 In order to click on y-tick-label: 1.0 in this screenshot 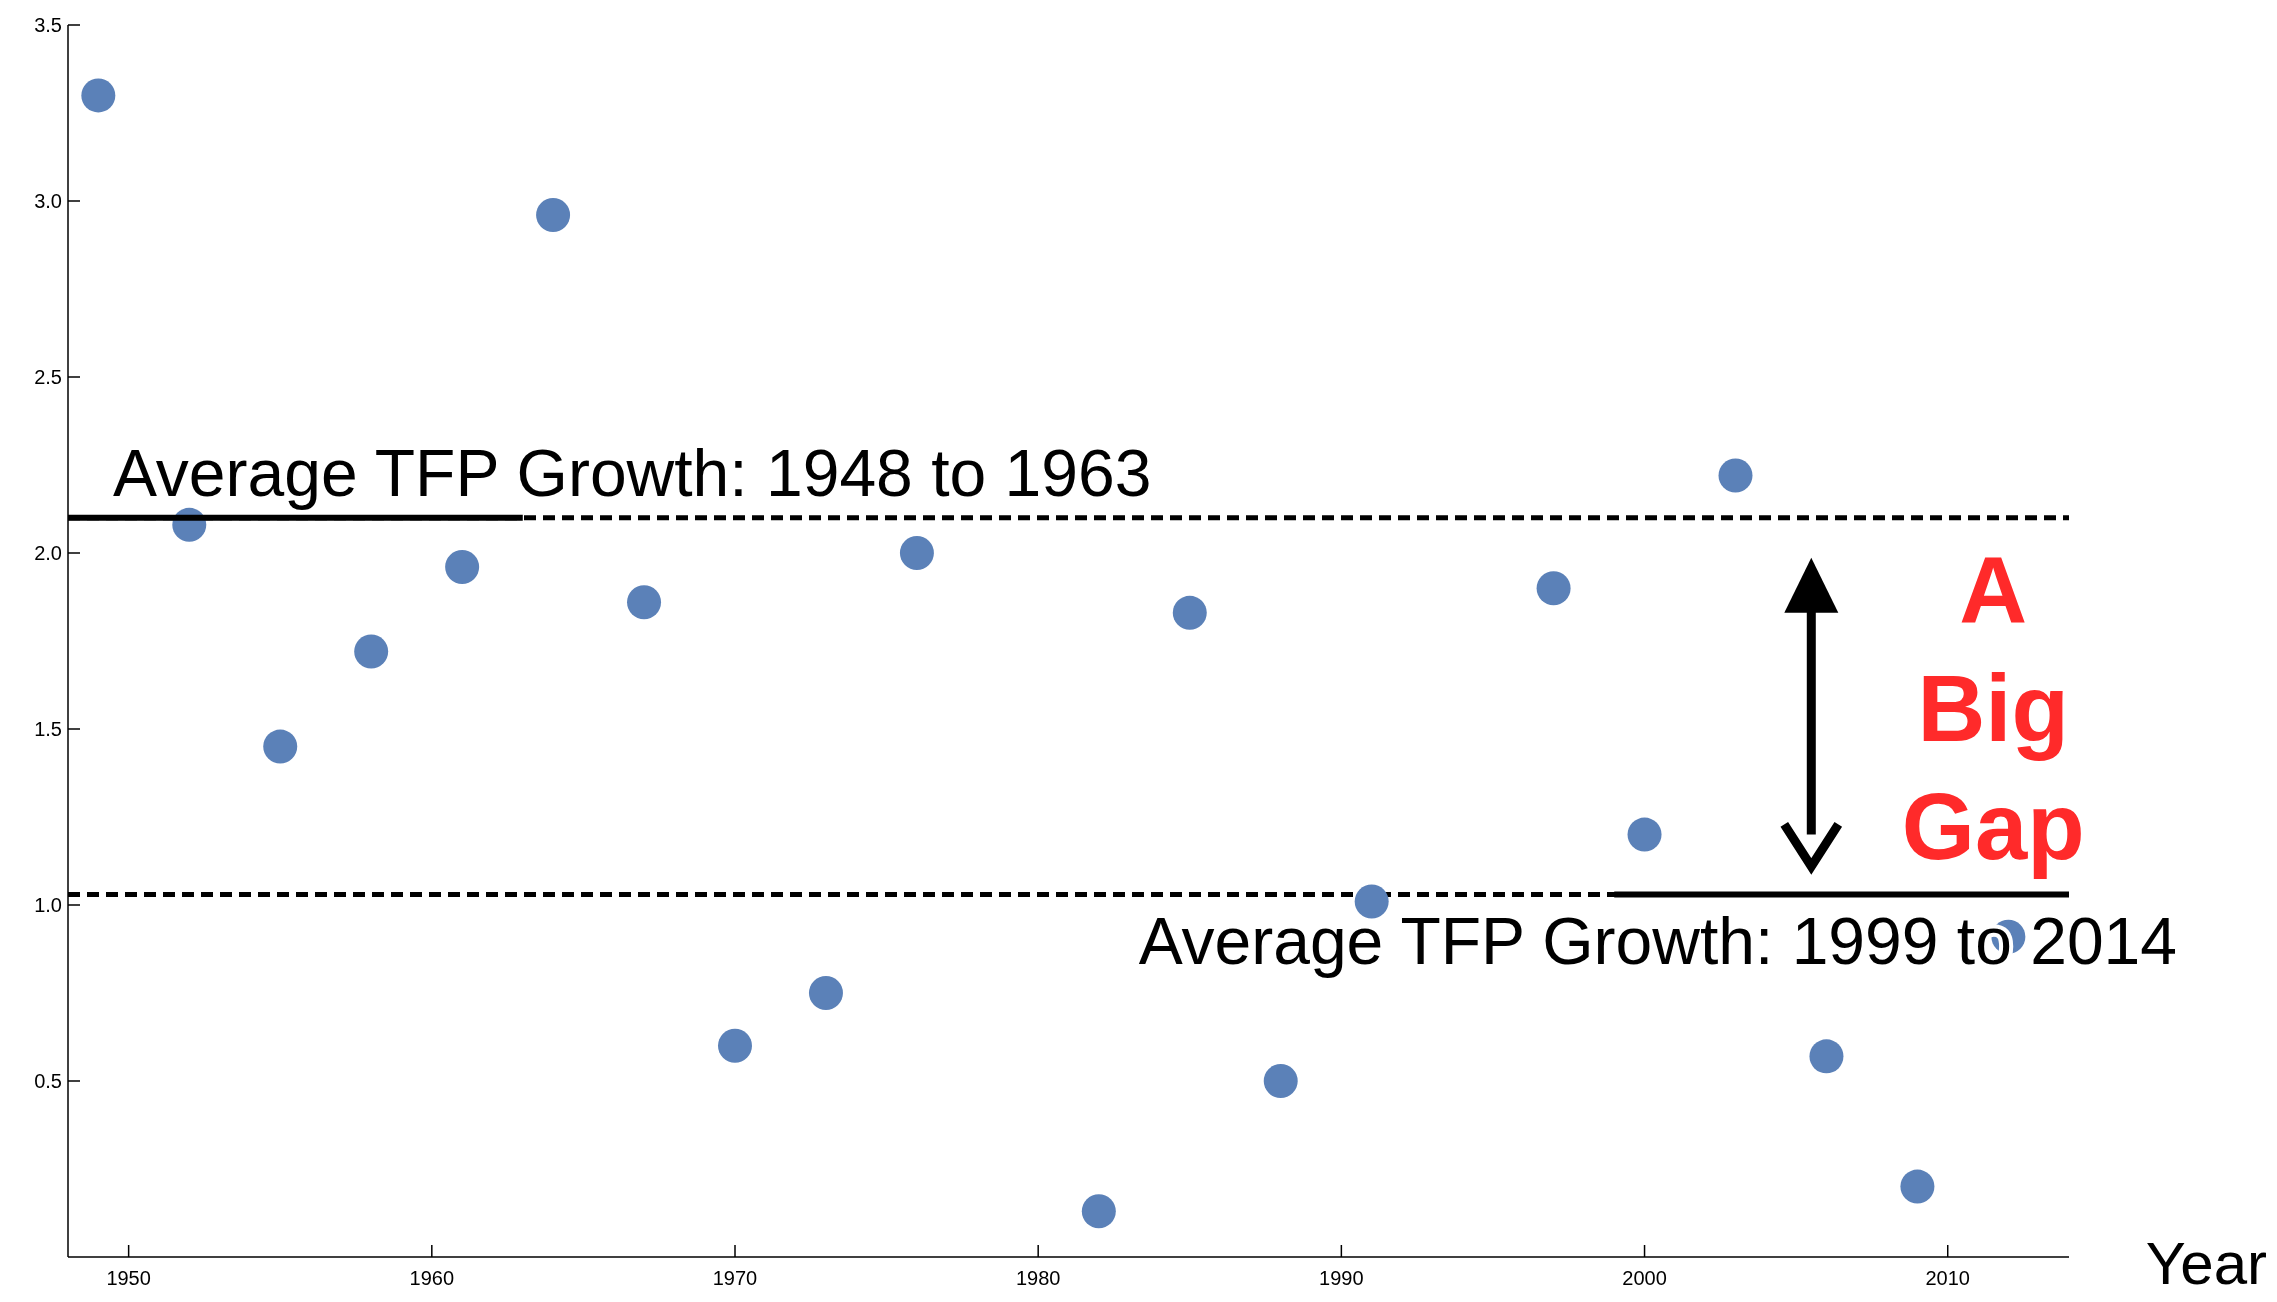, I will do `click(48, 905)`.